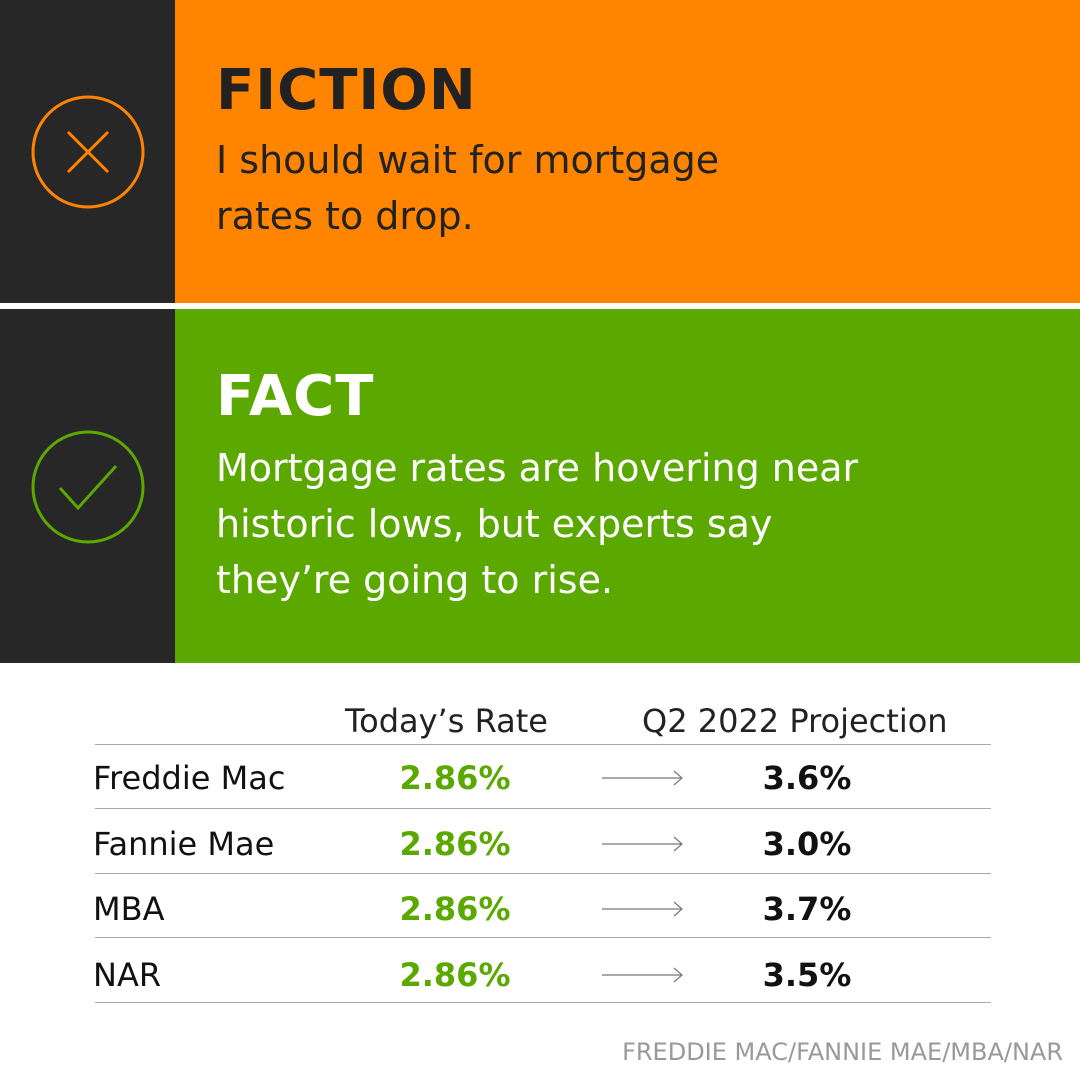  I want to click on fiction-title: FICTION, so click(346, 90).